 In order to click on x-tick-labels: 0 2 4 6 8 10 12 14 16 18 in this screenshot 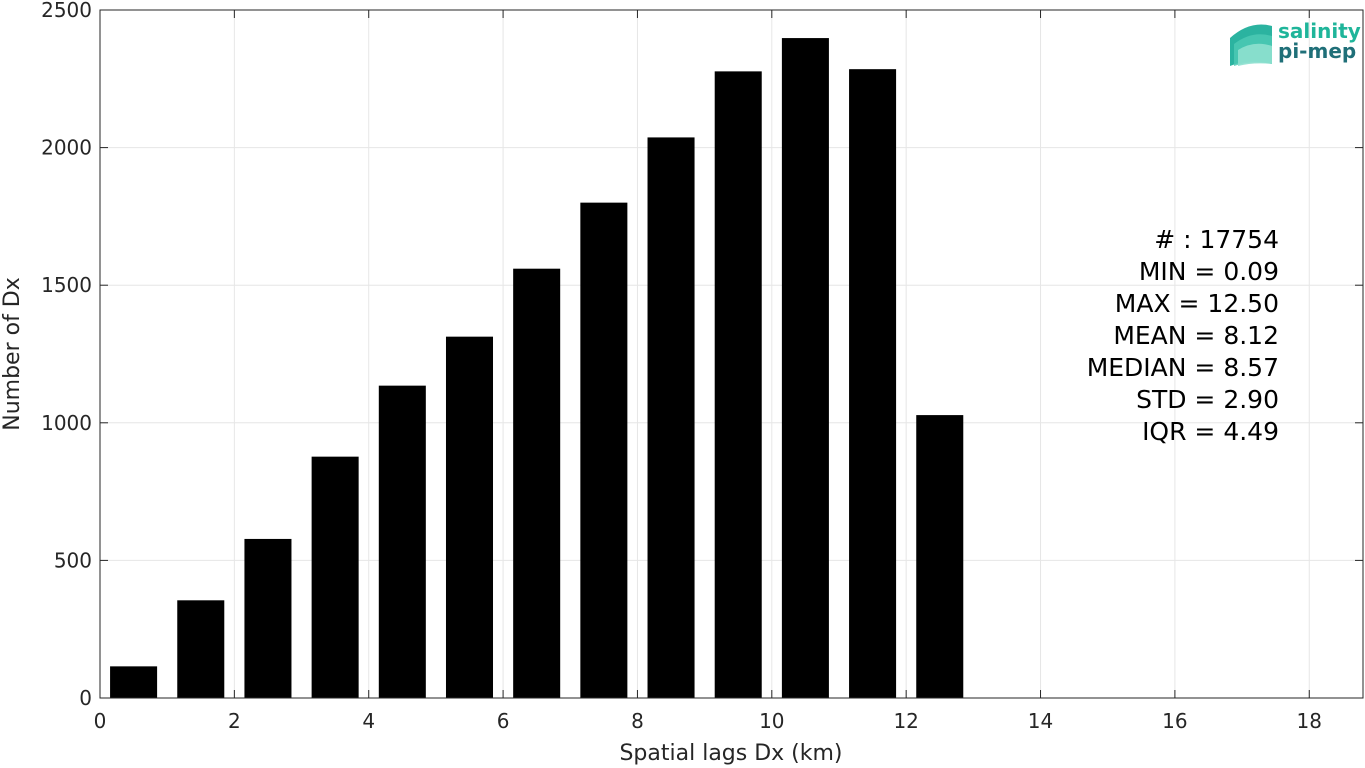, I will do `click(708, 721)`.